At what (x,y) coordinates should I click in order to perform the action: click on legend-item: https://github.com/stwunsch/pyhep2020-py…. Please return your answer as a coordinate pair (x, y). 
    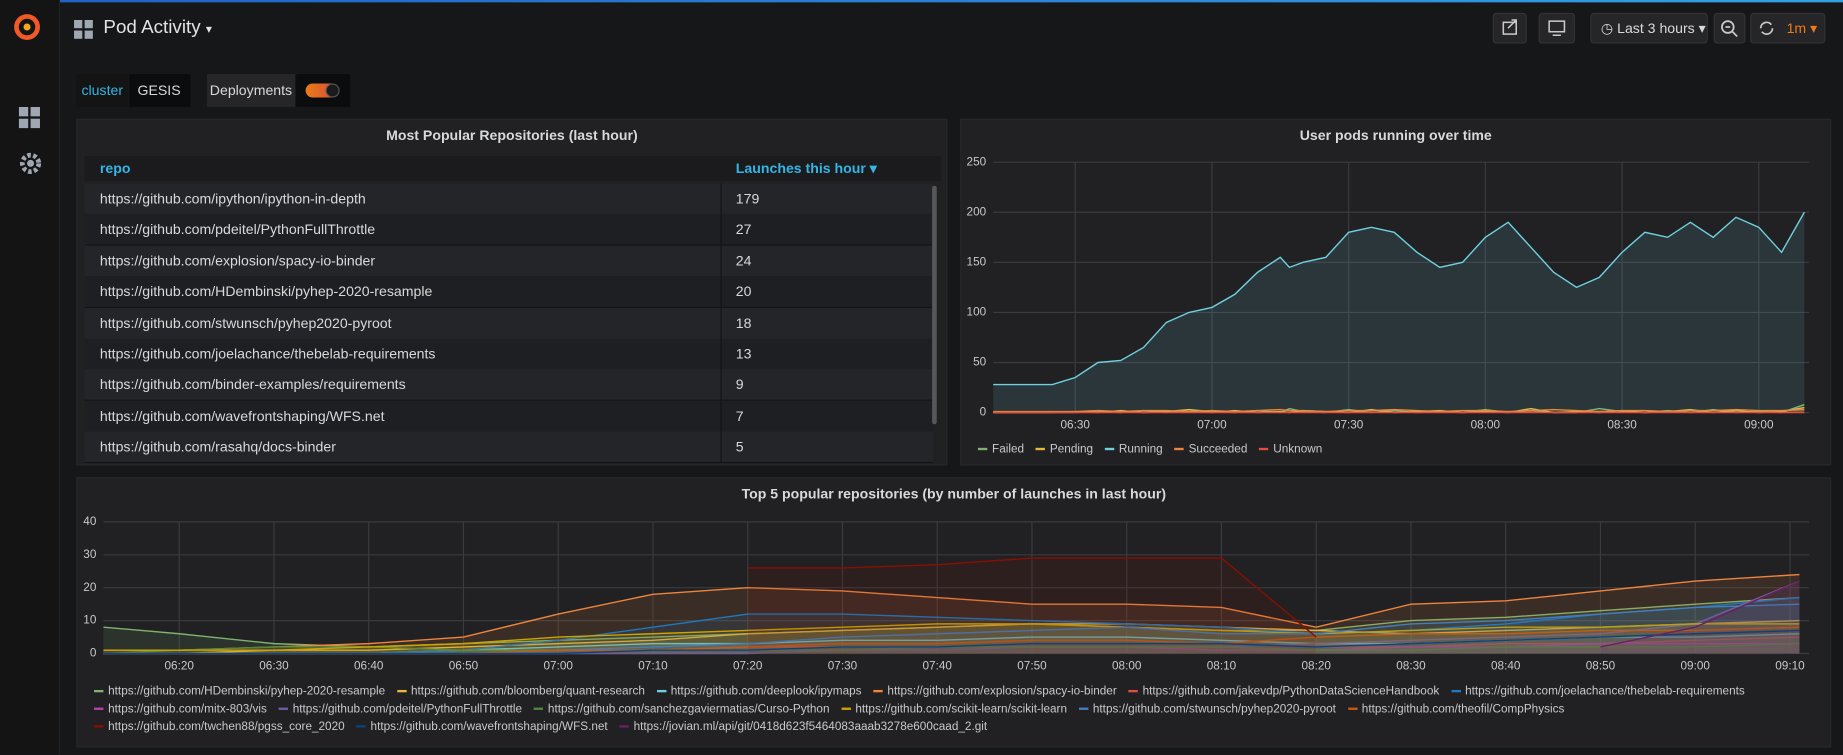
    Looking at the image, I should click on (1207, 709).